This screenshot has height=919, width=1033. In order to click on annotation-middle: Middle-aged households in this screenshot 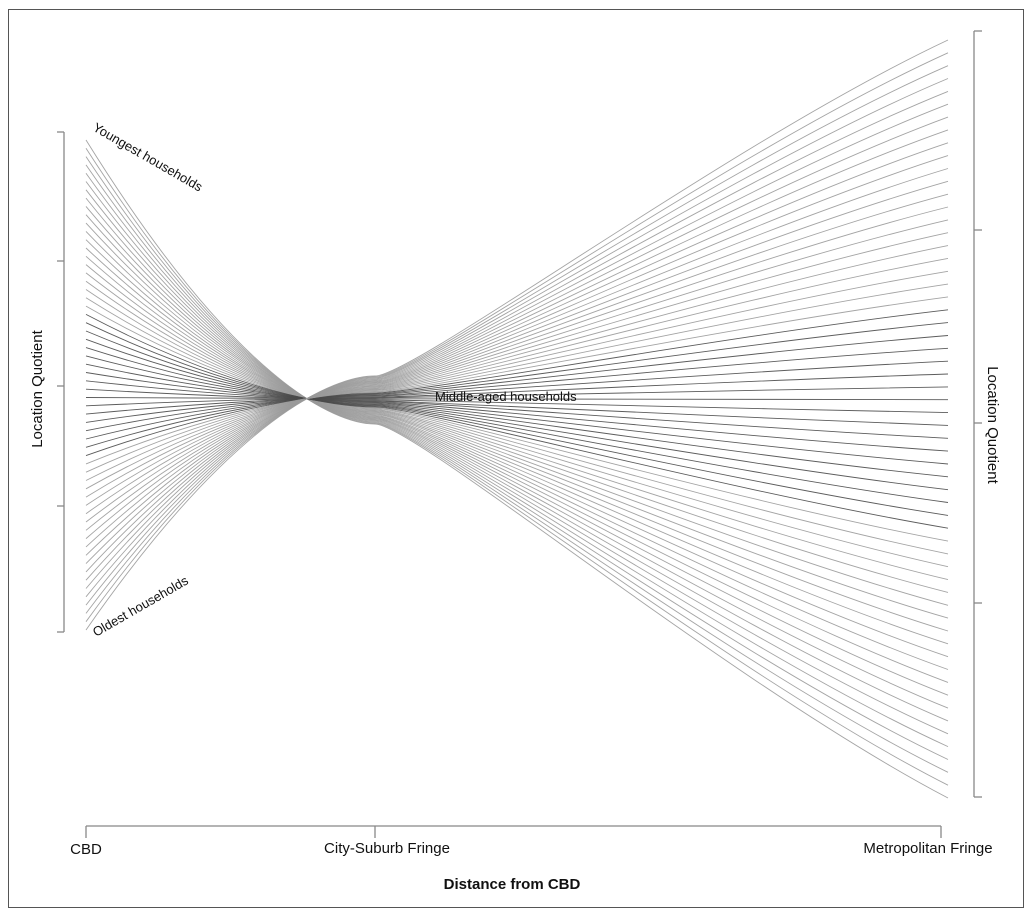, I will do `click(506, 396)`.